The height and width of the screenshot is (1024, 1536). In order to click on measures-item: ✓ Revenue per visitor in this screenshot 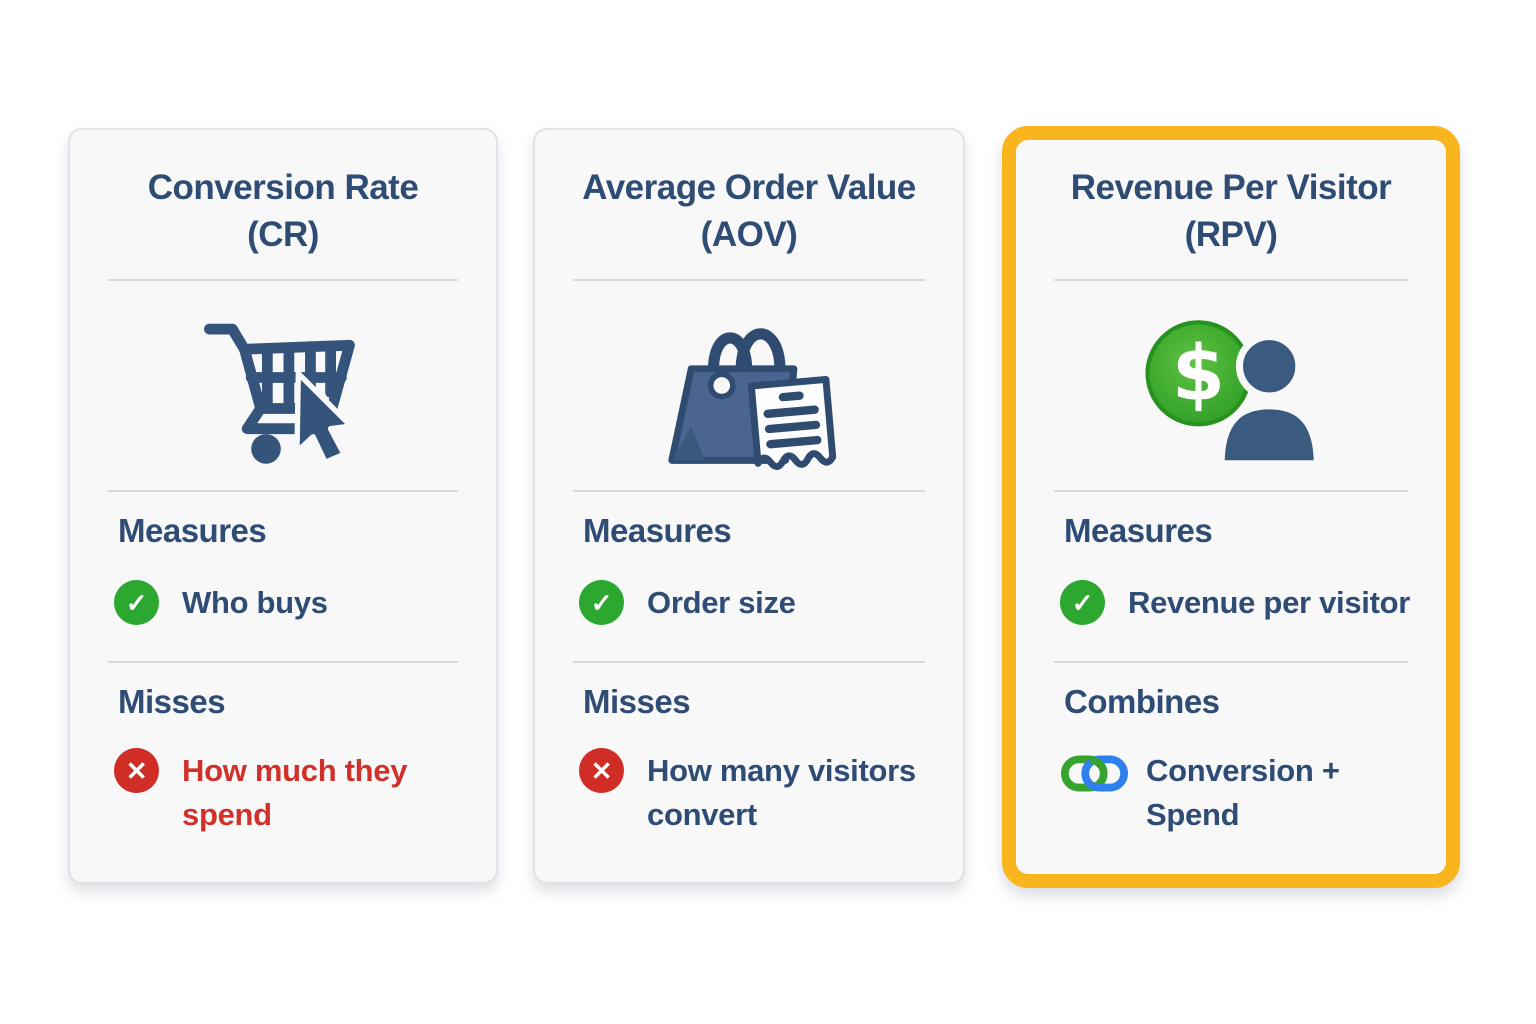, I will do `click(1240, 602)`.